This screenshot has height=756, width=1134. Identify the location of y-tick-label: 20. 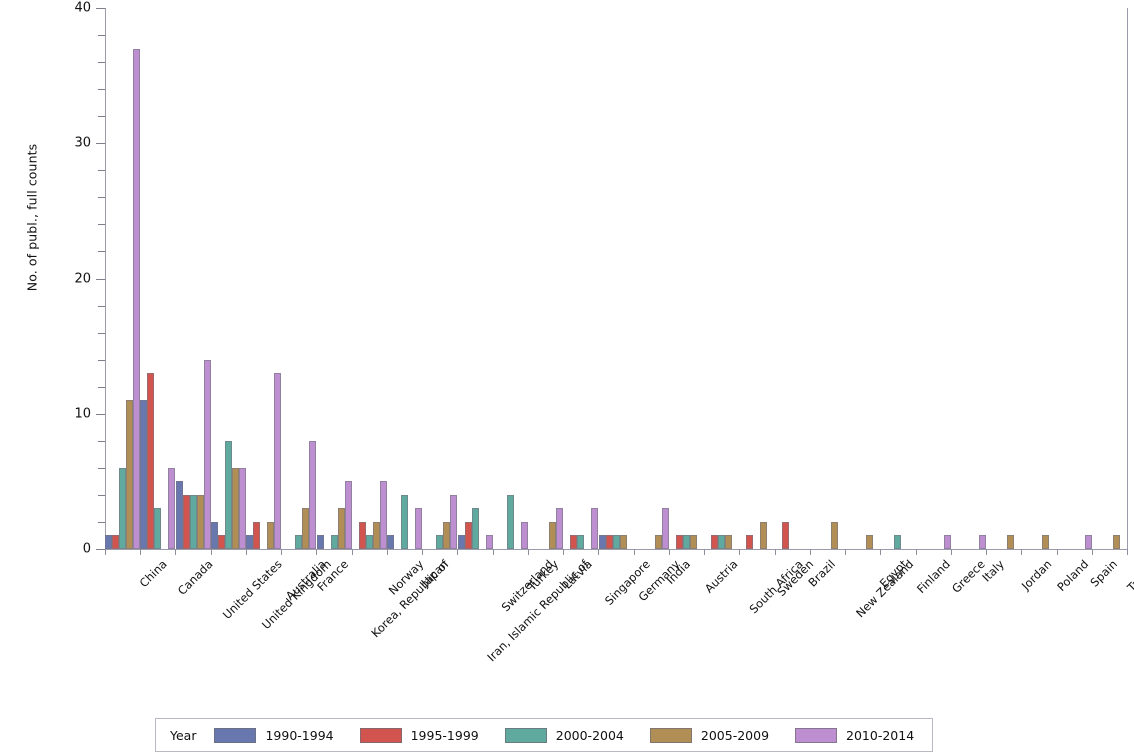
(82, 278).